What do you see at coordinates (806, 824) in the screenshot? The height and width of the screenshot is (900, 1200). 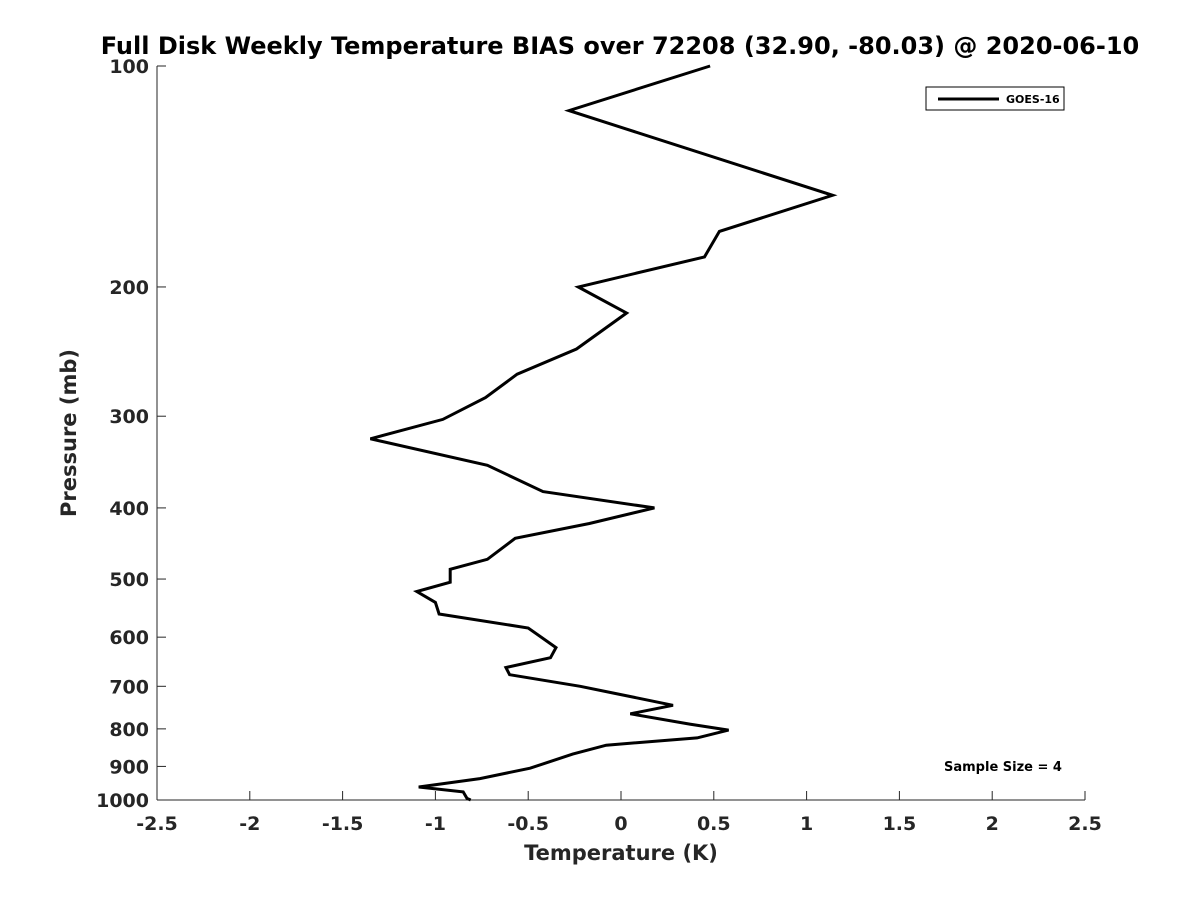 I see `x-tick-label: 1` at bounding box center [806, 824].